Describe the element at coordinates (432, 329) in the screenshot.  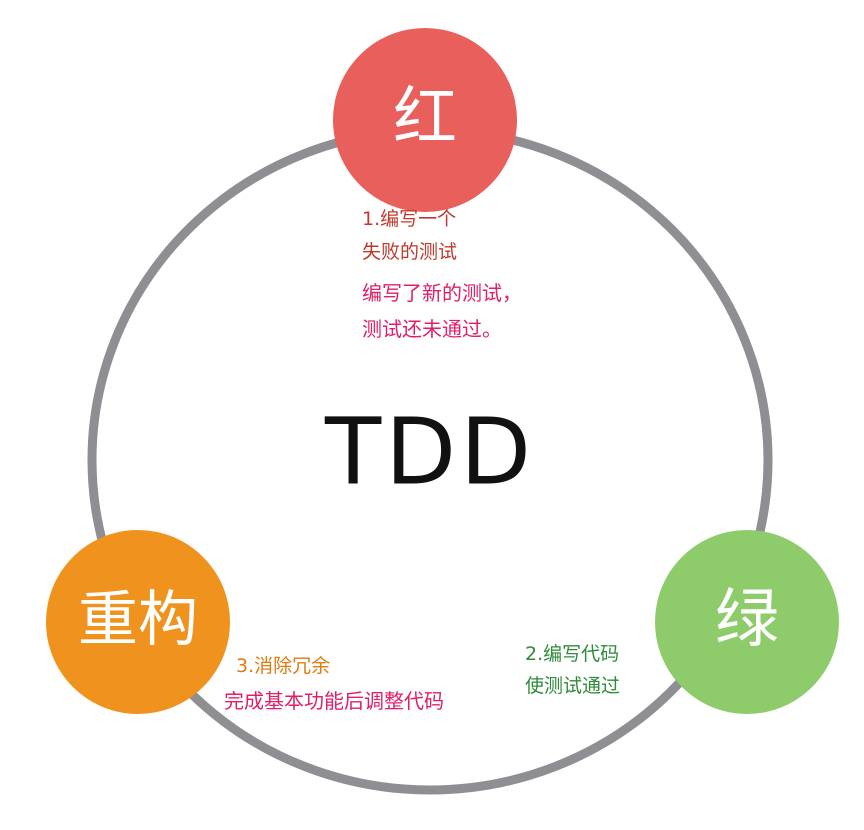
I see `red-desc-line2: 测试还未通过。` at that location.